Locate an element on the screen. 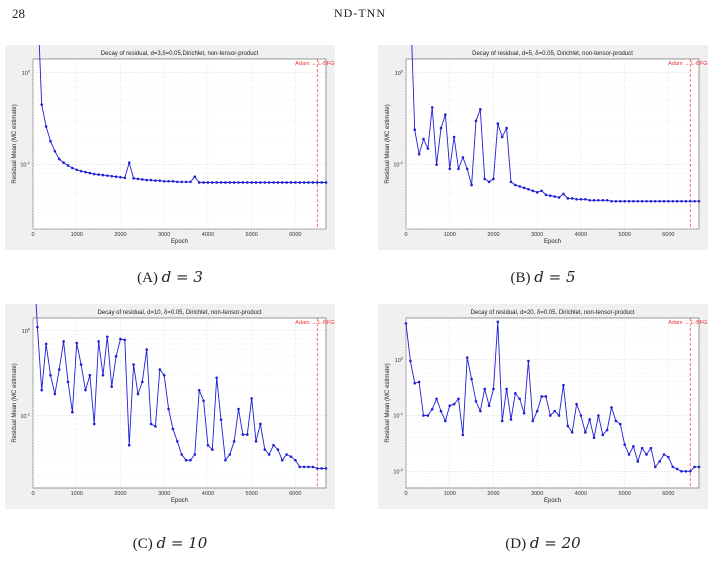 Image resolution: width=720 pixels, height=562 pixels. running-head: ND-TNN is located at coordinates (360, 13).